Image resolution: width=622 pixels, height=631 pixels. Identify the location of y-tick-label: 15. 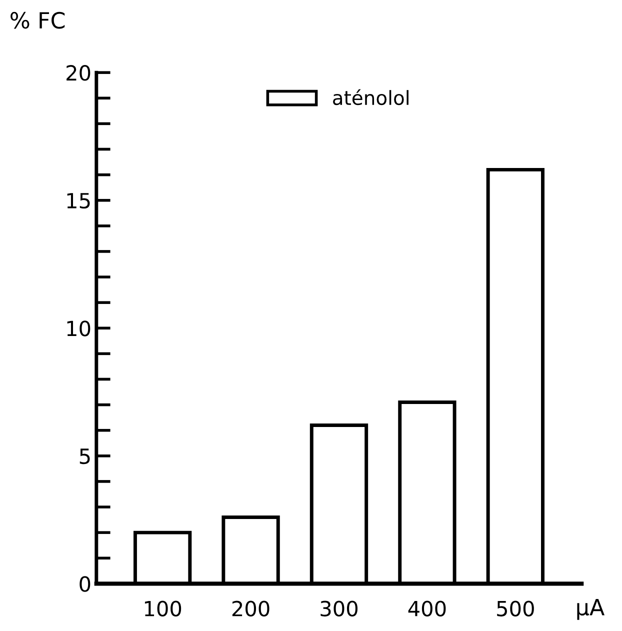
(78, 201).